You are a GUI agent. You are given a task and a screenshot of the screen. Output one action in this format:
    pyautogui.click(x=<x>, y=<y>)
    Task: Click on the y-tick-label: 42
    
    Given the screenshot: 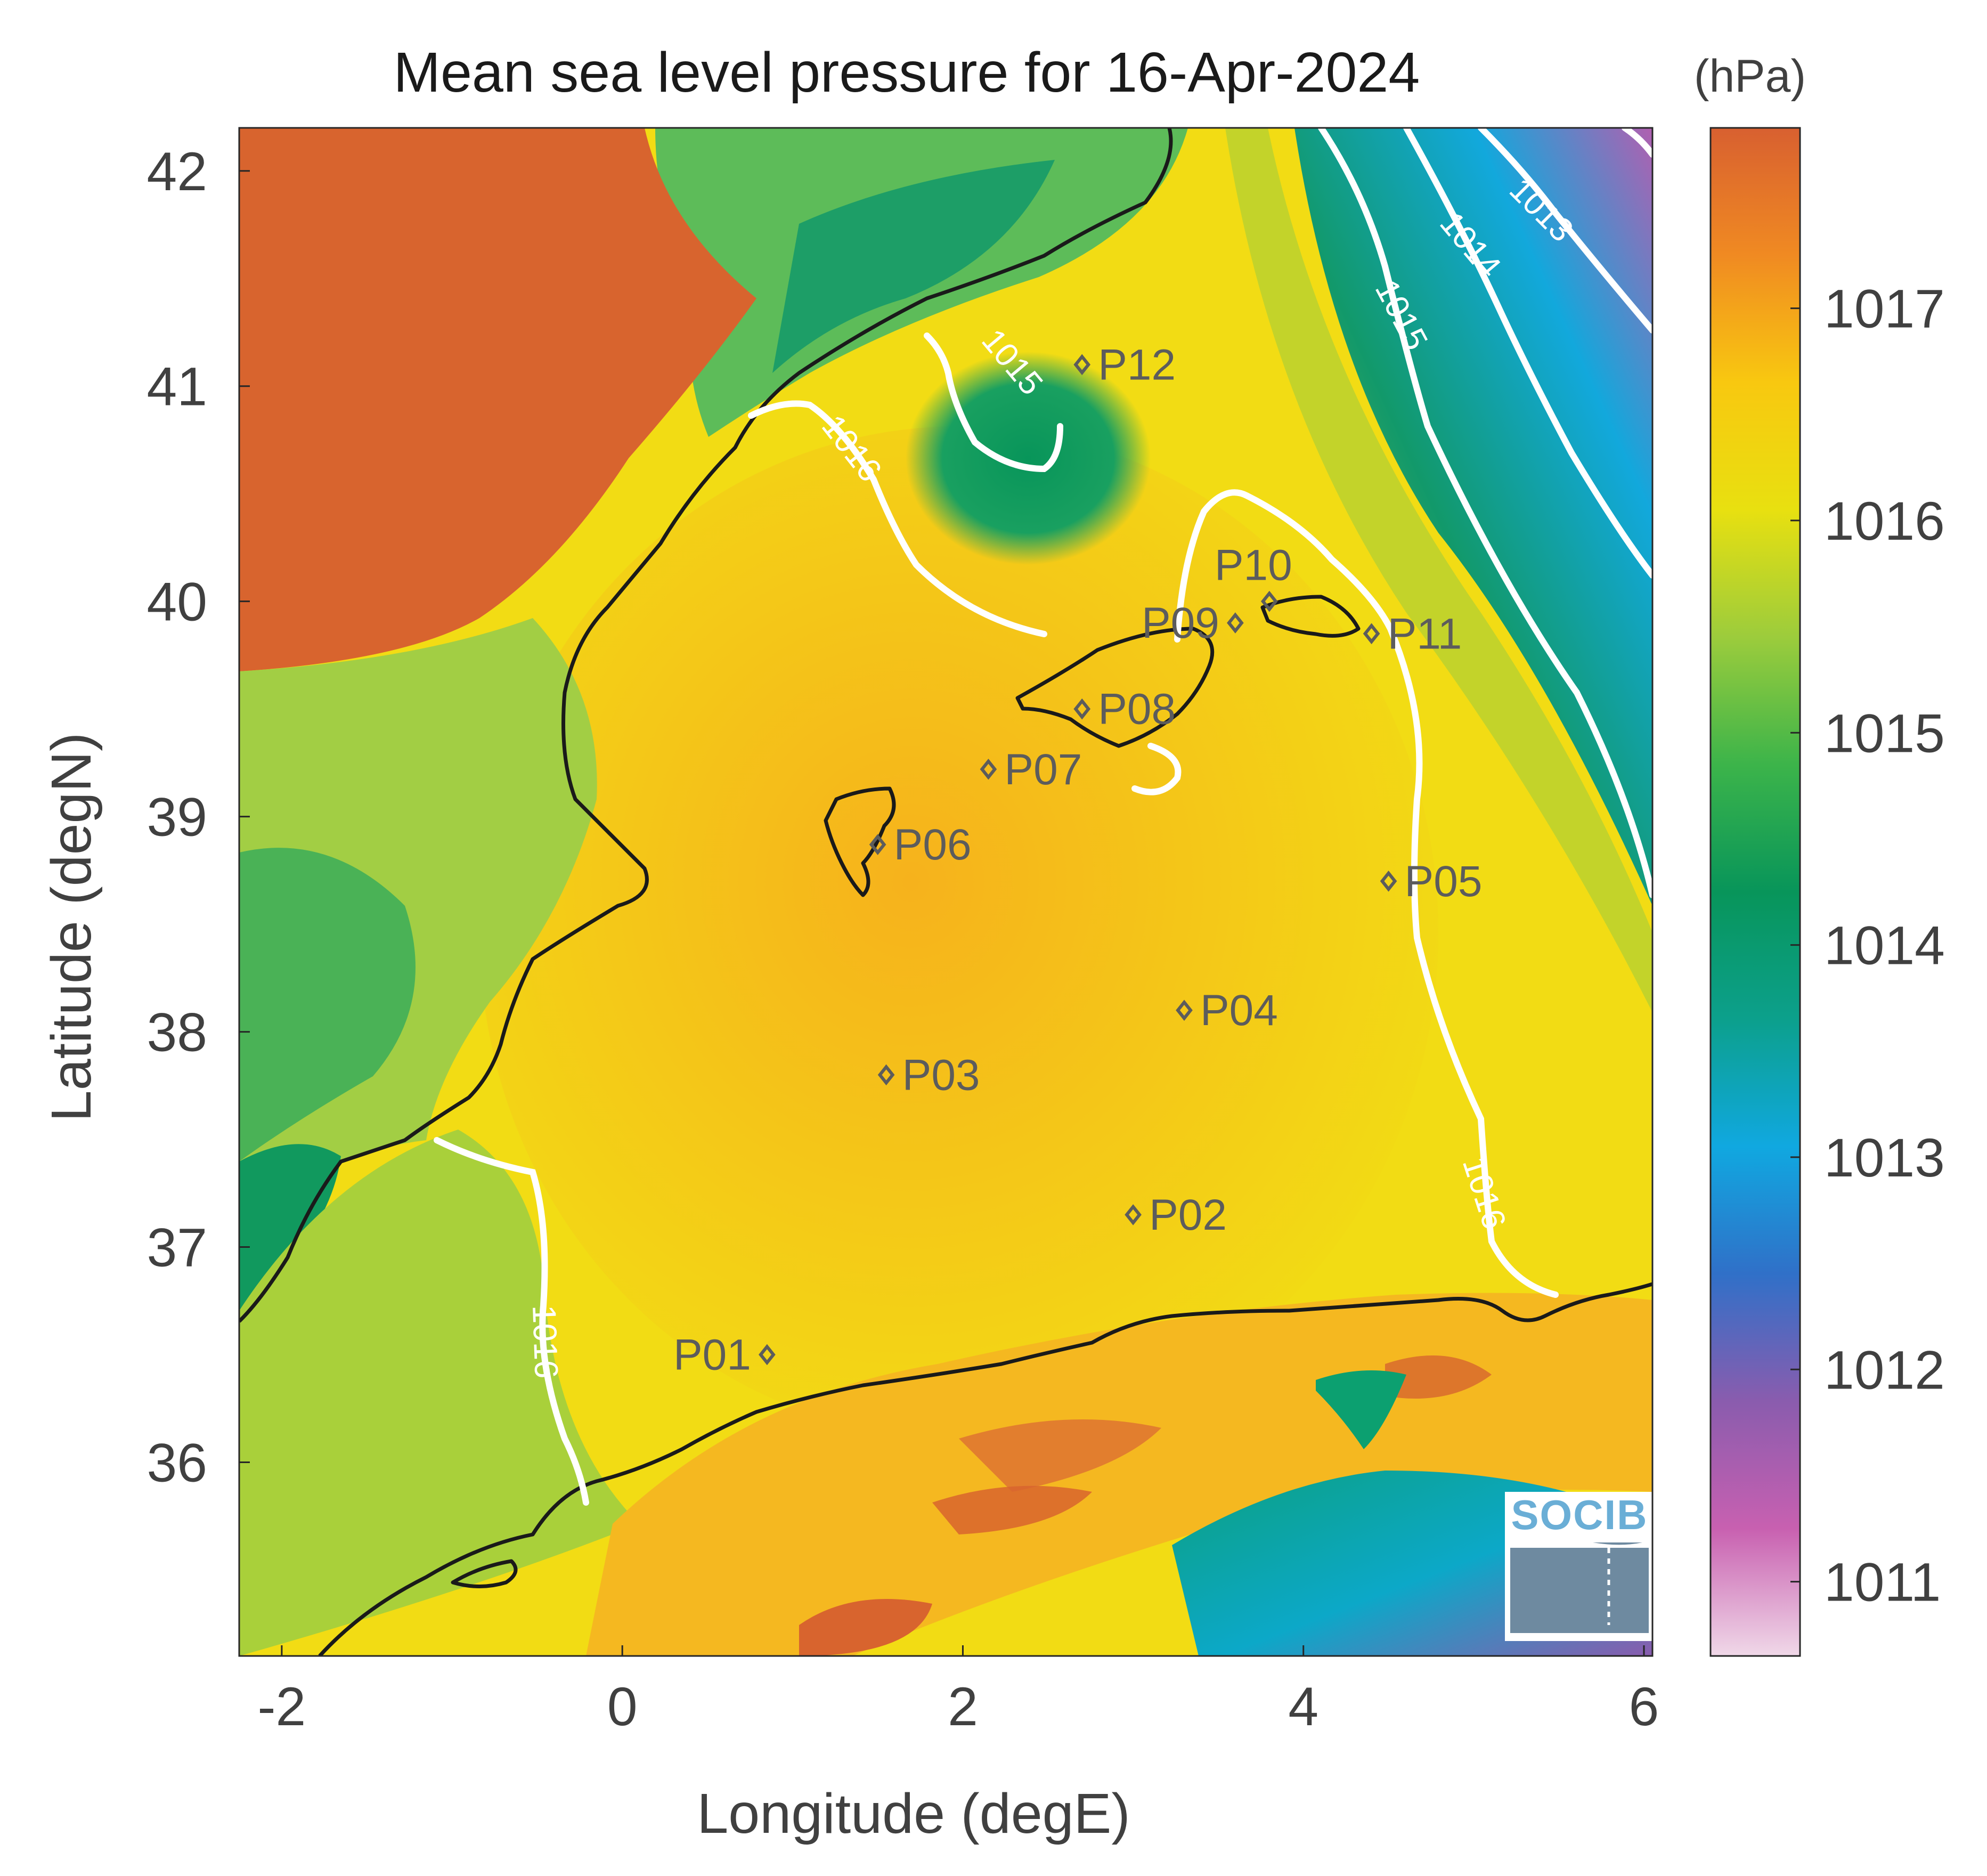 What is the action you would take?
    pyautogui.click(x=177, y=172)
    